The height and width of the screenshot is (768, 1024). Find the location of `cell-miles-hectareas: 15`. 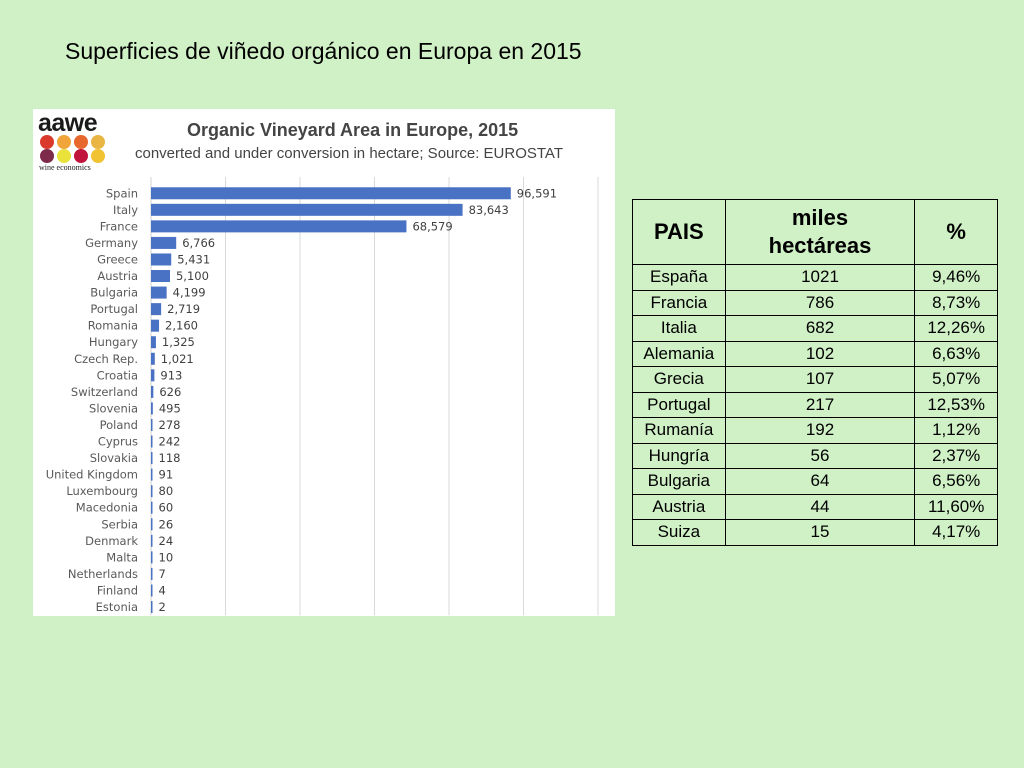

cell-miles-hectareas: 15 is located at coordinates (820, 532).